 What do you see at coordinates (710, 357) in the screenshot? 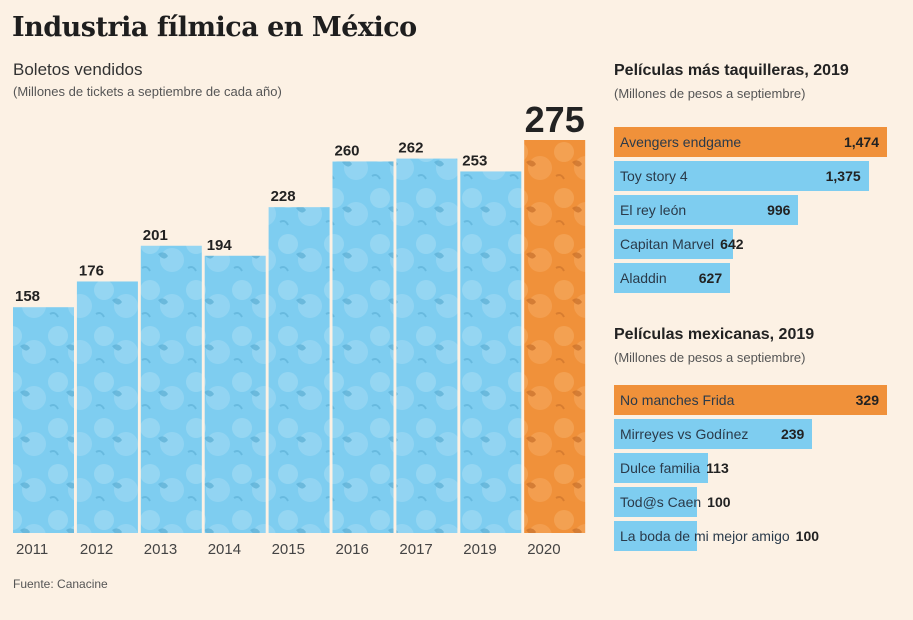
I see `mexican-films-subtitle: (Millones de pesos a septiembre)` at bounding box center [710, 357].